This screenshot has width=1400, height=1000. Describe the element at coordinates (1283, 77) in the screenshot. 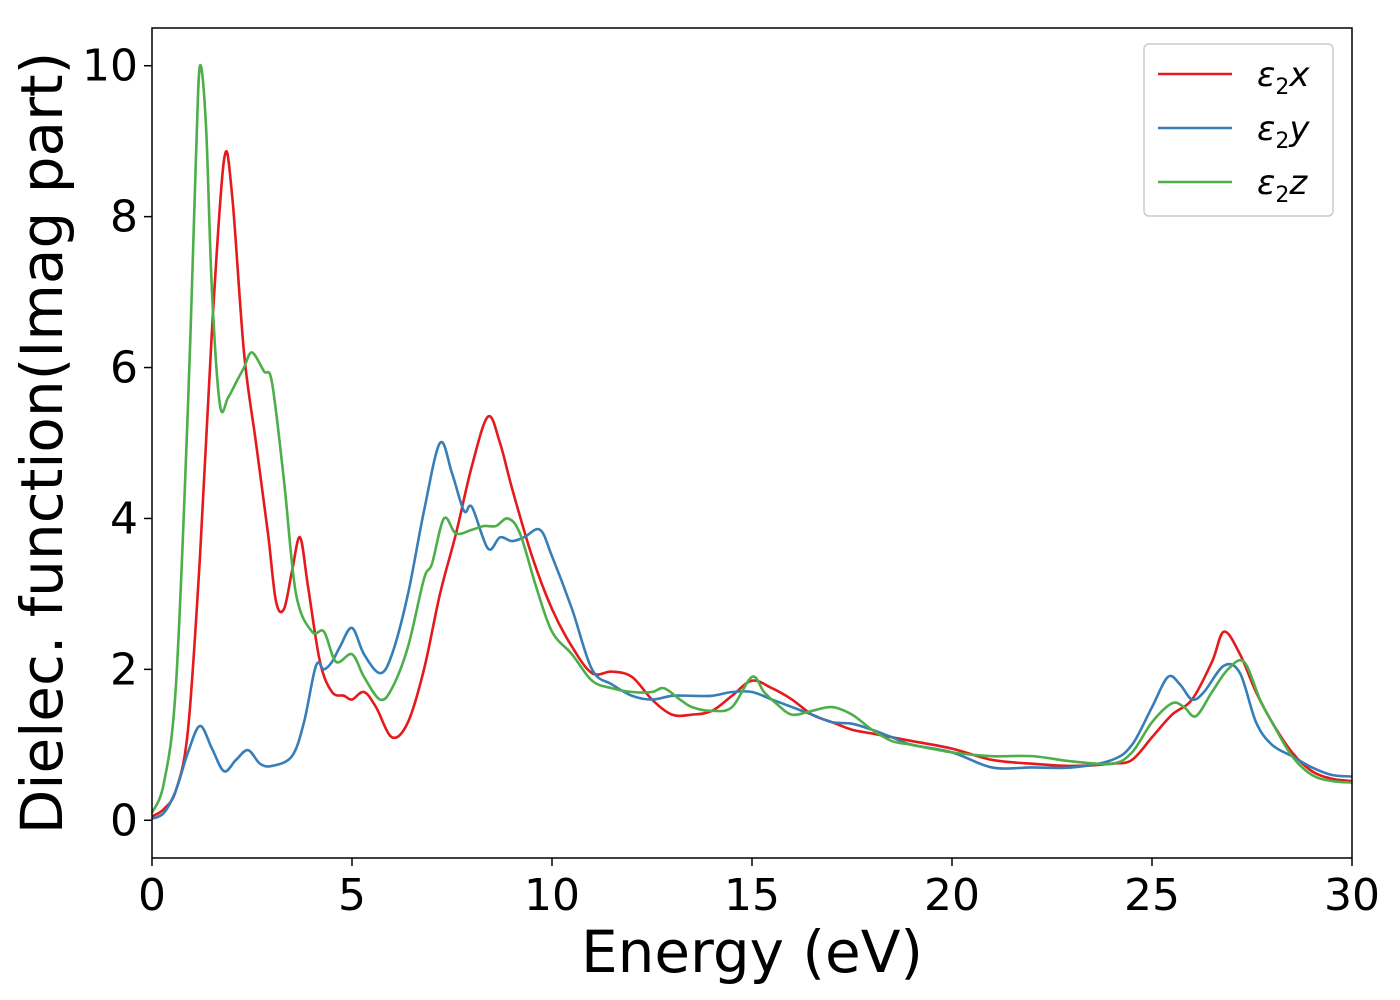

I see `legend-label-x: ε2x` at that location.